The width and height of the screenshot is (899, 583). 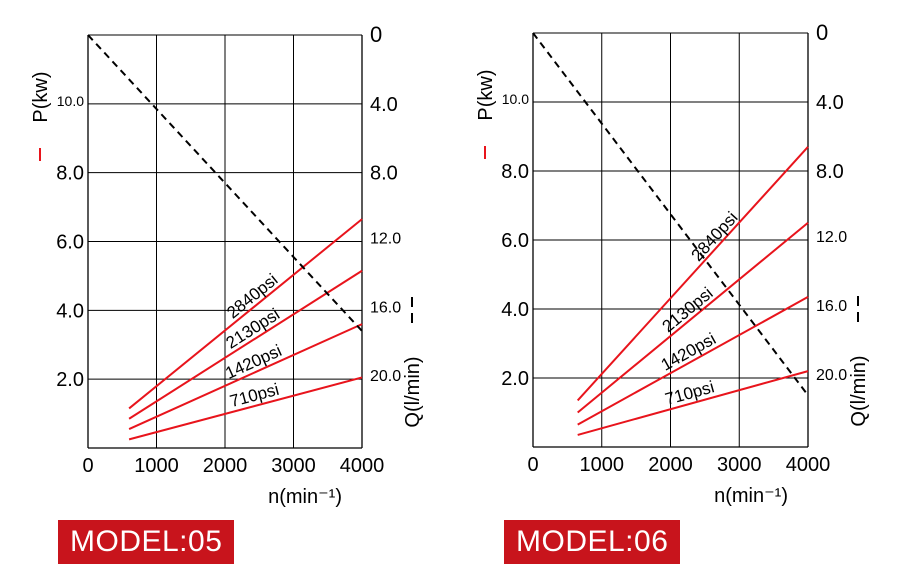 I want to click on power-line-label: 2130psi, so click(x=688, y=310).